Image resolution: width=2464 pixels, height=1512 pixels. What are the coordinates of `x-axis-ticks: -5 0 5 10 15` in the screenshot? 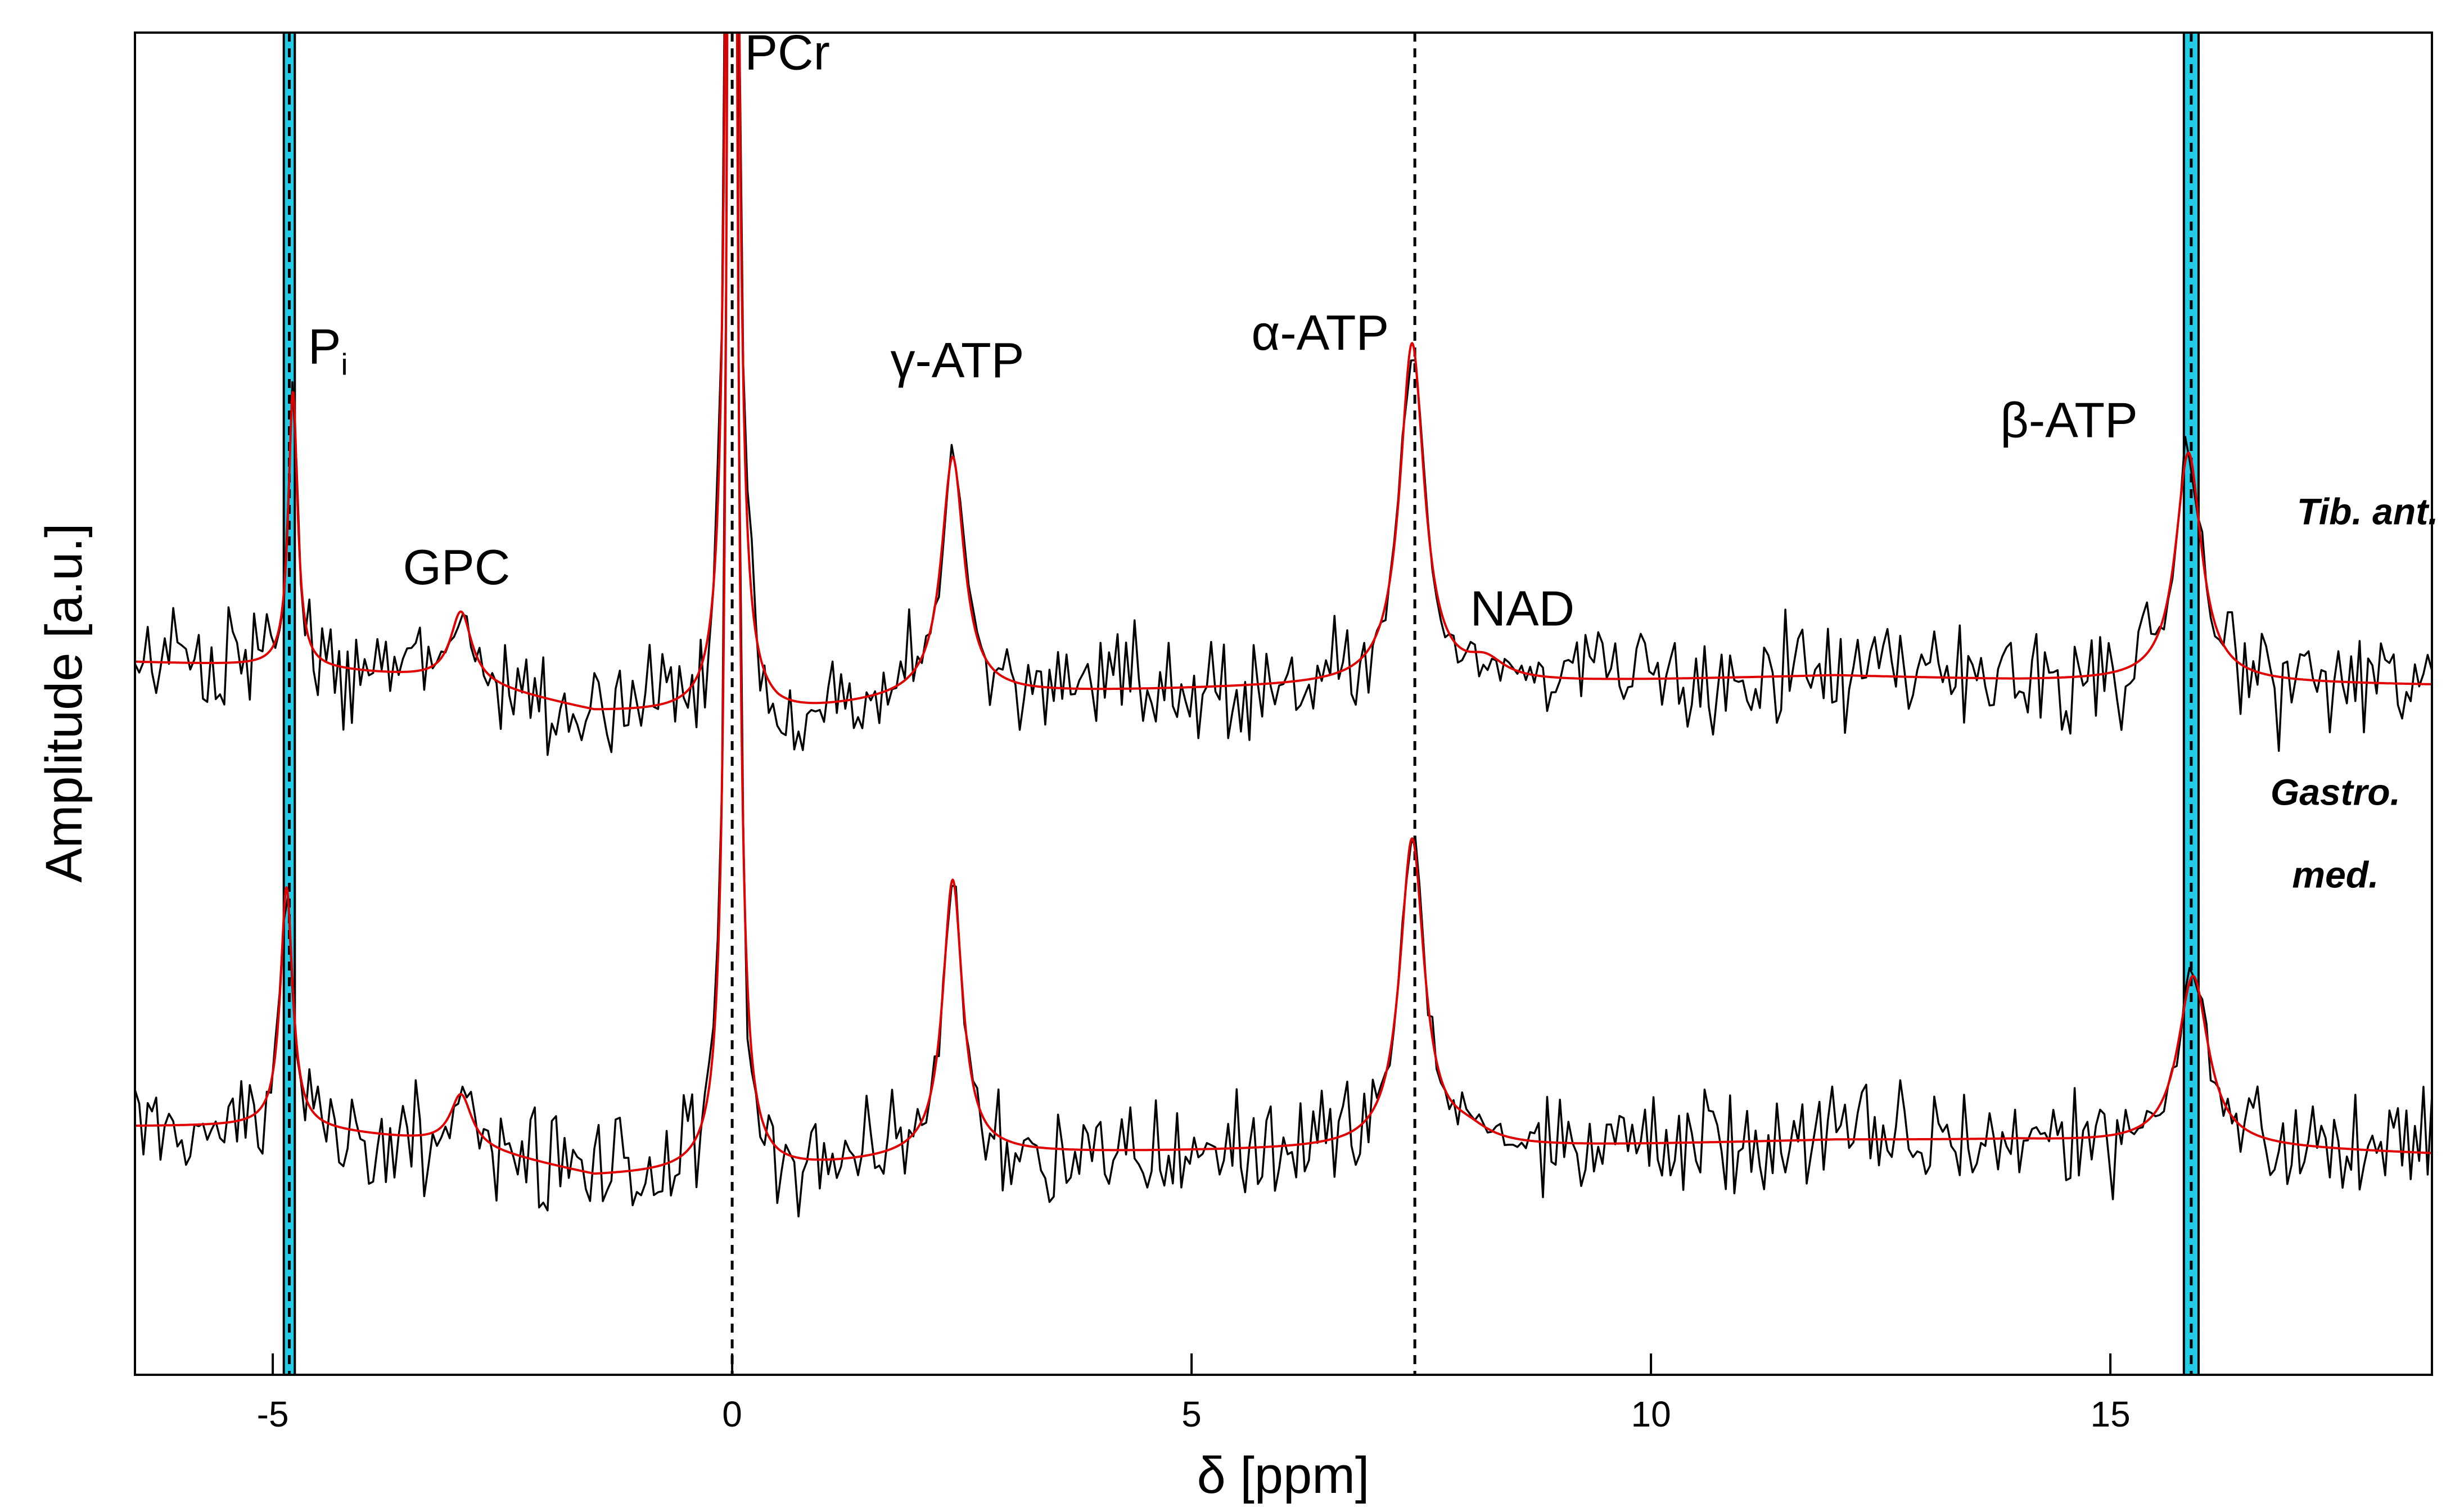 It's located at (1194, 1393).